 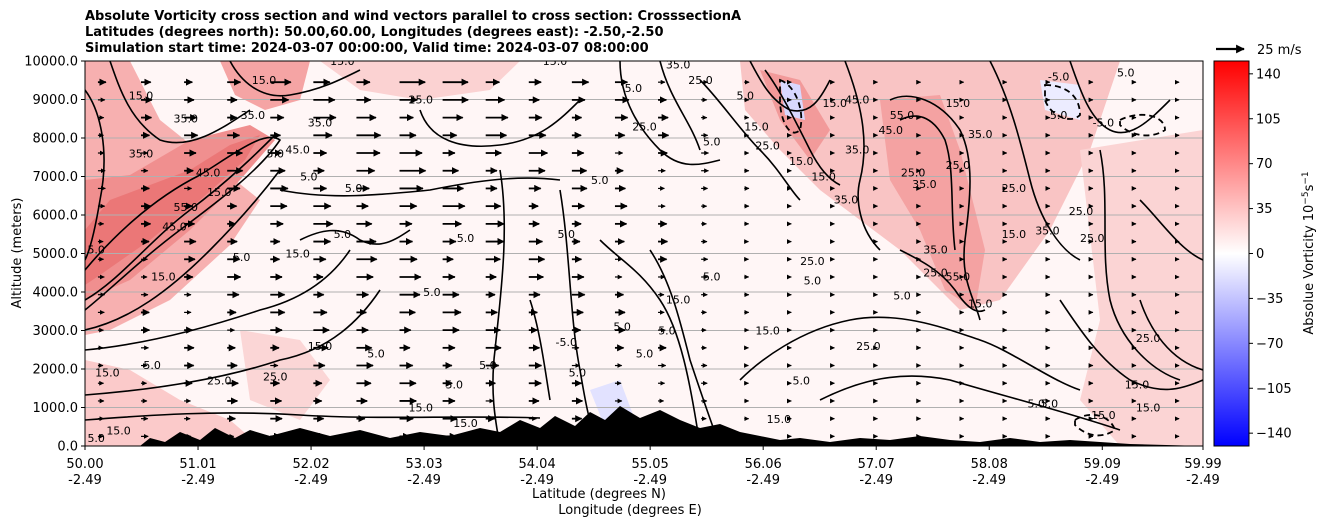 I want to click on colorbar-tick-label: 35, so click(x=1264, y=209).